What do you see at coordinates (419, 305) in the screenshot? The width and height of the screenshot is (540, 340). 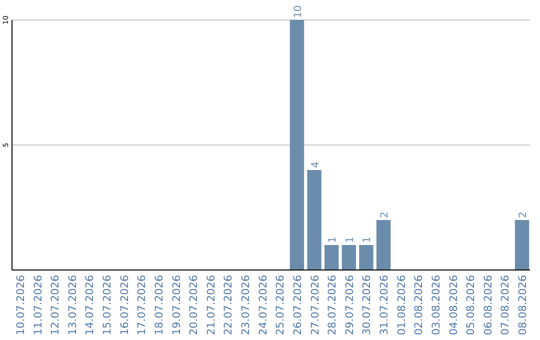 I see `x-tick-label: 02.08.2026` at bounding box center [419, 305].